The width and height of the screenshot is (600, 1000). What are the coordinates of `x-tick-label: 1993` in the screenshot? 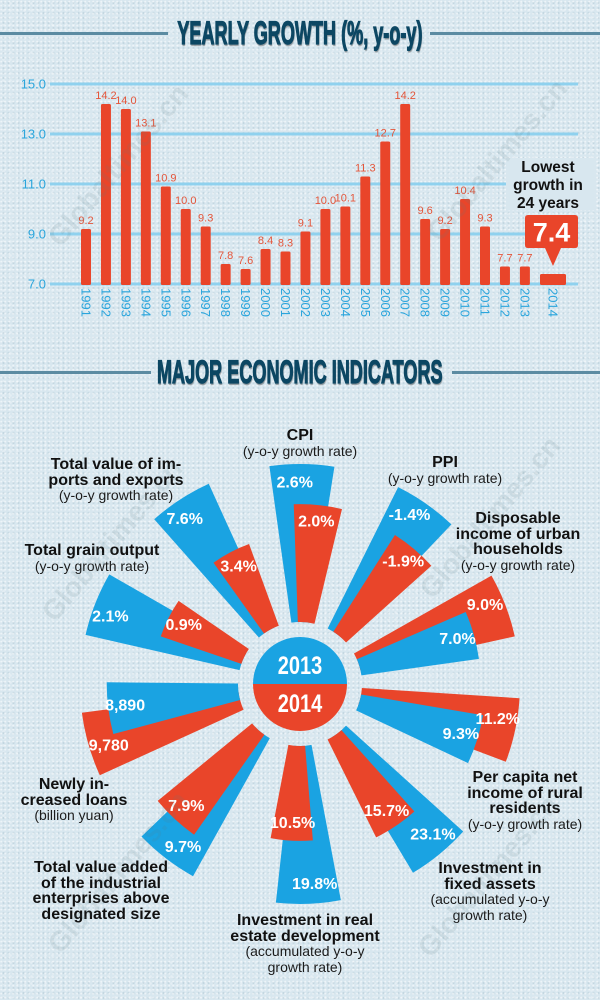 It's located at (125, 302).